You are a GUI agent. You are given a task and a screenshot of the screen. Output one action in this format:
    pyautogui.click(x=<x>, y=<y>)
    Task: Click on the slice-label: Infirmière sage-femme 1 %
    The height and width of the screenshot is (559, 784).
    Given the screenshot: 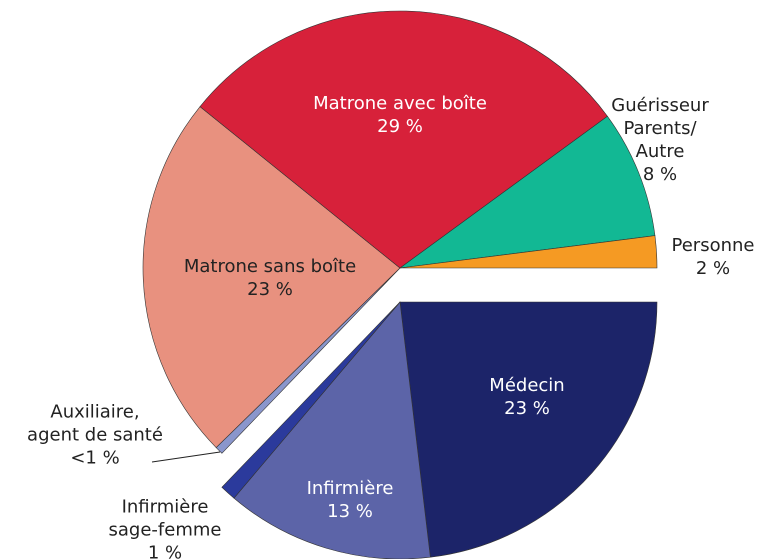 What is the action you would take?
    pyautogui.click(x=165, y=527)
    